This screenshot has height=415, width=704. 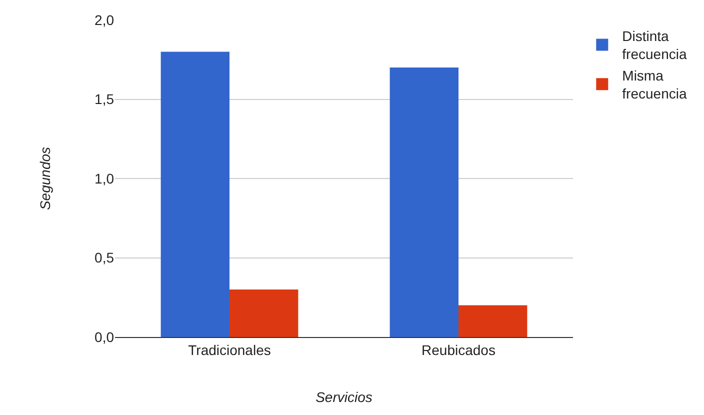 I want to click on y-tick-label: 2,0, so click(x=104, y=20).